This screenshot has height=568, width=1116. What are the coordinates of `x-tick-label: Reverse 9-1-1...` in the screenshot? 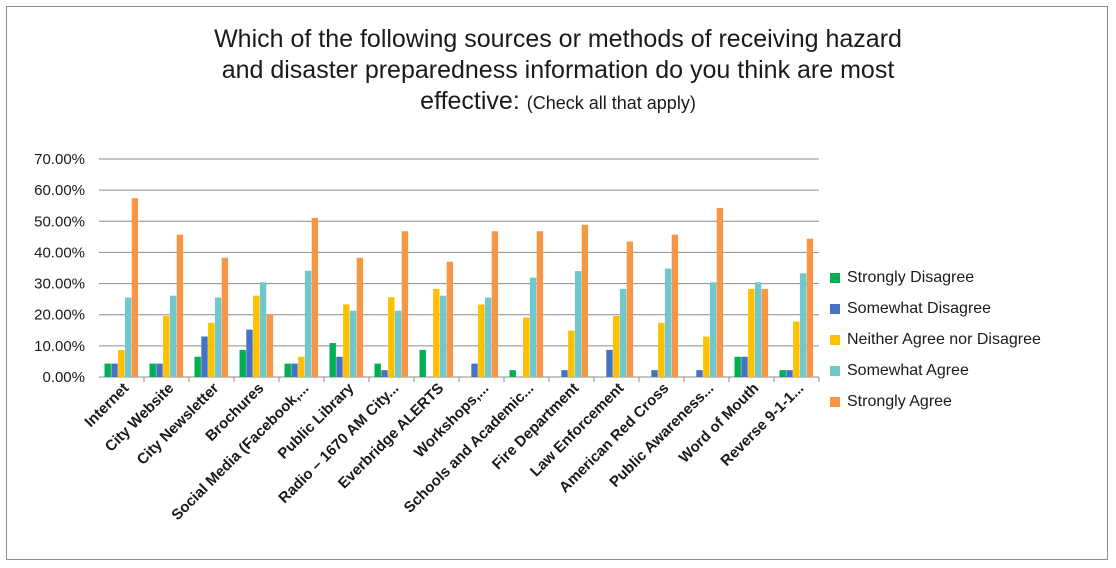 It's located at (762, 425).